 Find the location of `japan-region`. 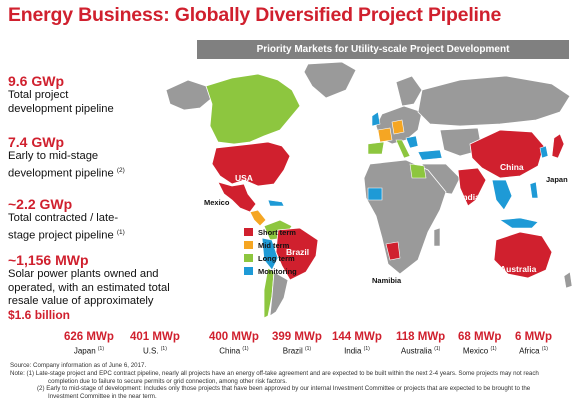

japan-region is located at coordinates (558, 146).